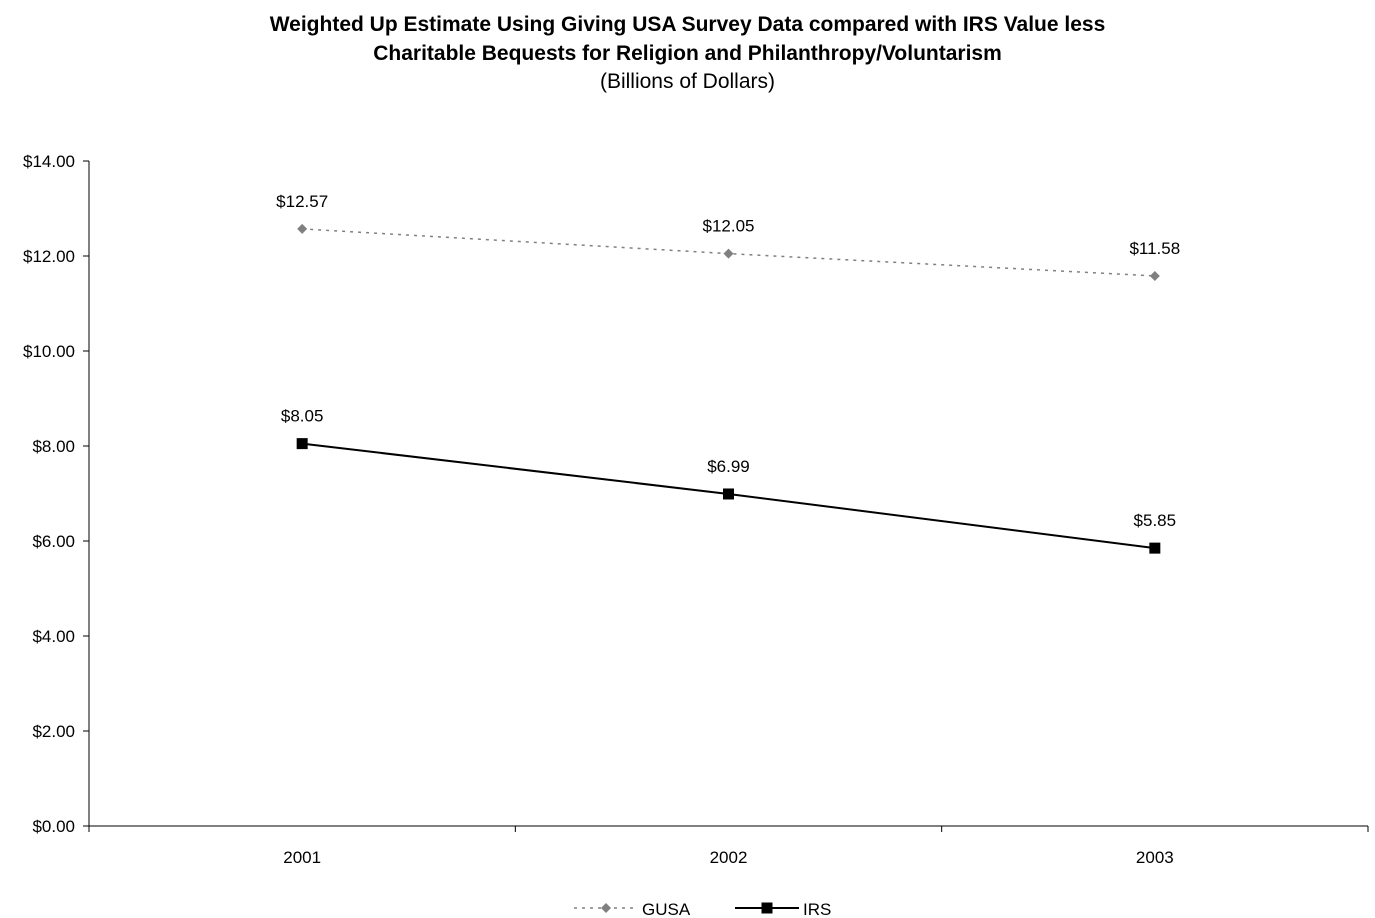 This screenshot has width=1375, height=918. I want to click on y-tick-label: $4.00, so click(53, 636).